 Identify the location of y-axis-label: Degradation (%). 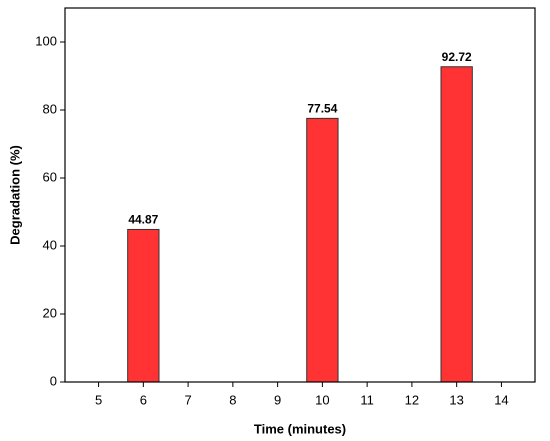
(14, 195).